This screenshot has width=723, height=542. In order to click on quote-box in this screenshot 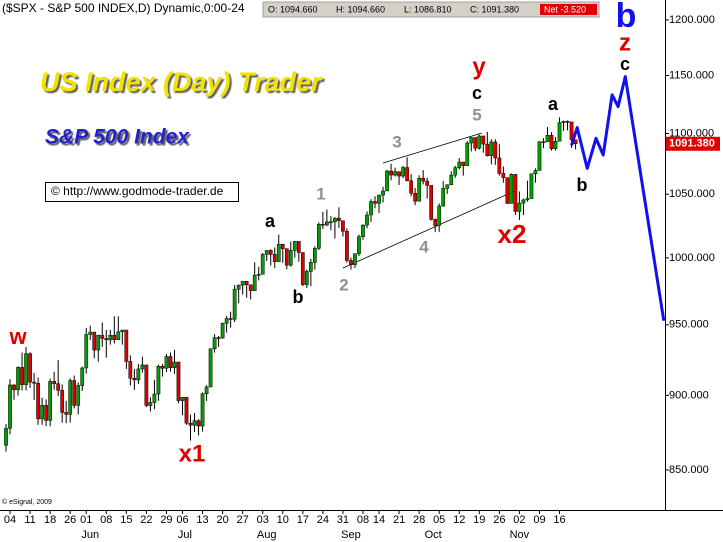, I will do `click(431, 9)`.